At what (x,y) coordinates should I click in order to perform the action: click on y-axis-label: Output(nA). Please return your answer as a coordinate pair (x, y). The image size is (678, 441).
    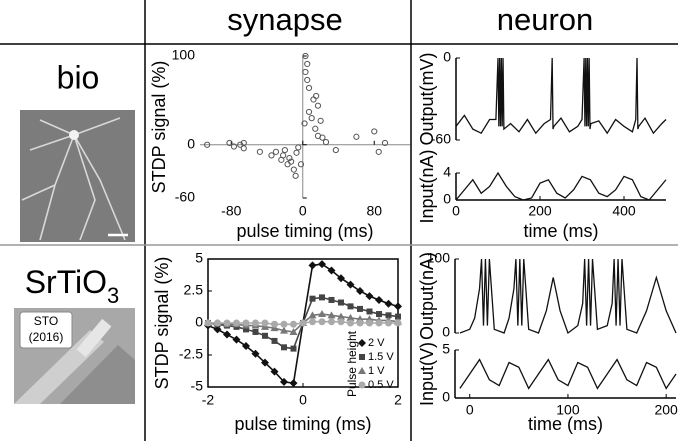
    Looking at the image, I should click on (427, 296).